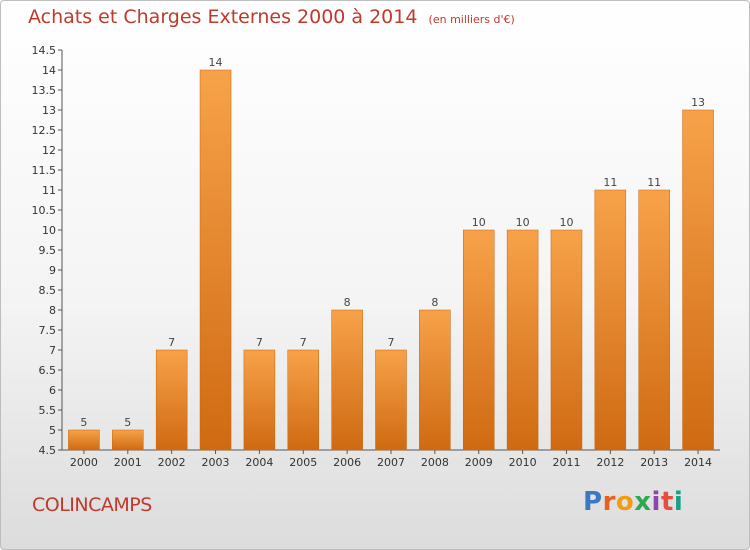  I want to click on y-tick-label: 14.5, so click(44, 50).